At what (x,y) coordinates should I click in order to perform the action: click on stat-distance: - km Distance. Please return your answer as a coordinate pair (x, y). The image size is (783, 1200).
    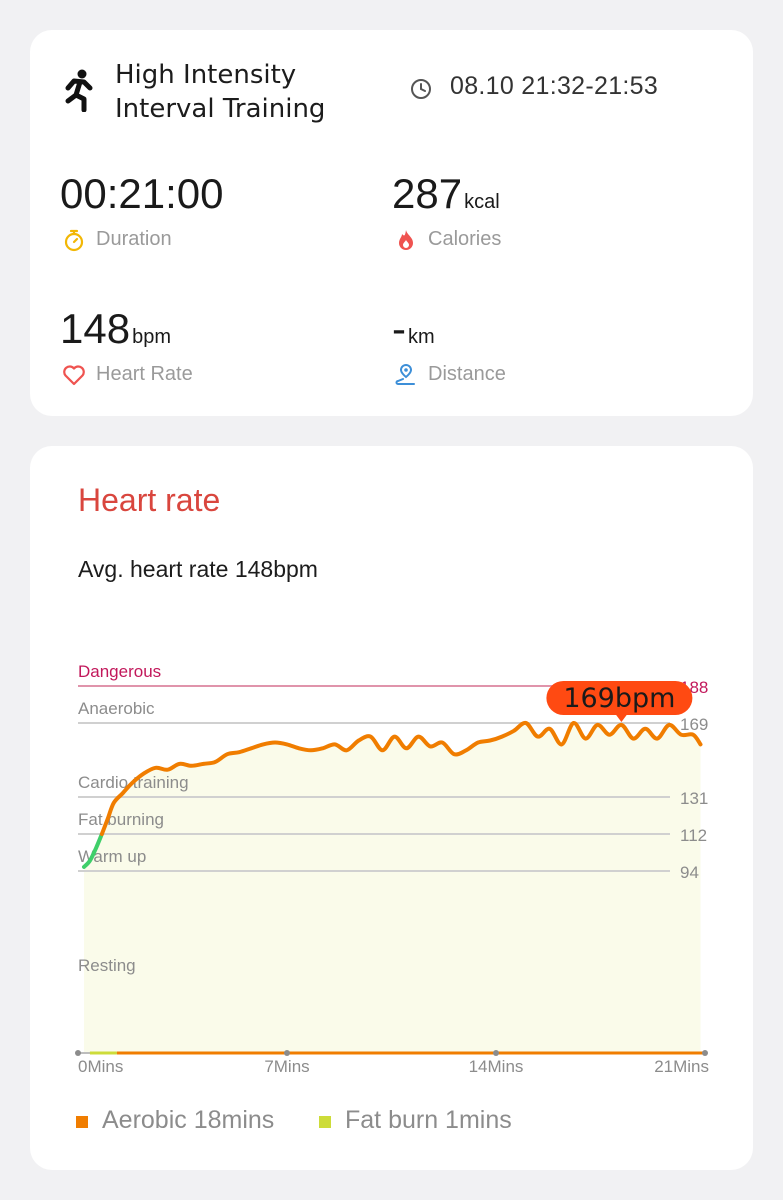
    Looking at the image, I should click on (542, 350).